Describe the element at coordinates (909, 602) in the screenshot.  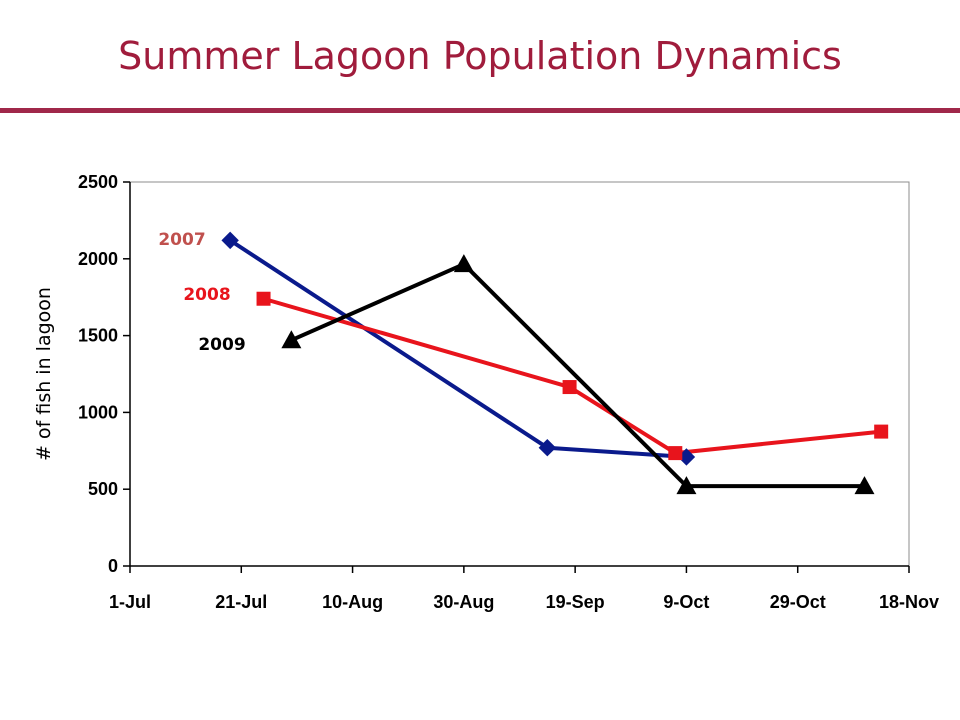
I see `x-tick-label: 18-Nov` at that location.